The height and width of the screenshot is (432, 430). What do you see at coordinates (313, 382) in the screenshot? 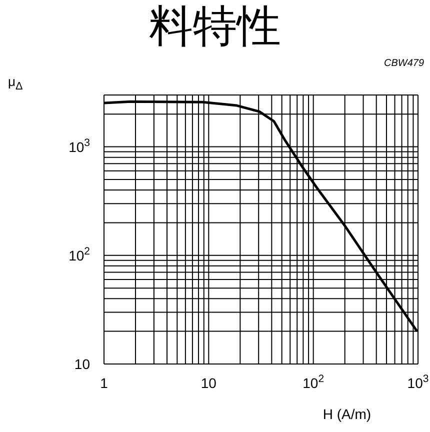
I see `x-tick-label: 10$^{2}$` at bounding box center [313, 382].